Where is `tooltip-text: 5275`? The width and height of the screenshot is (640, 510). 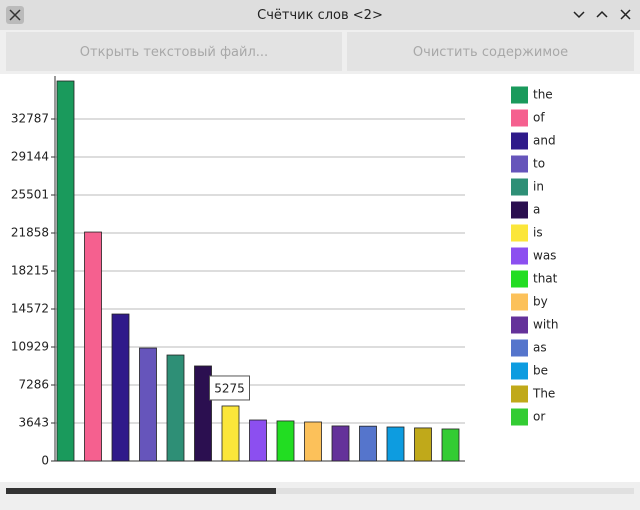
tooltip-text: 5275 is located at coordinates (229, 388).